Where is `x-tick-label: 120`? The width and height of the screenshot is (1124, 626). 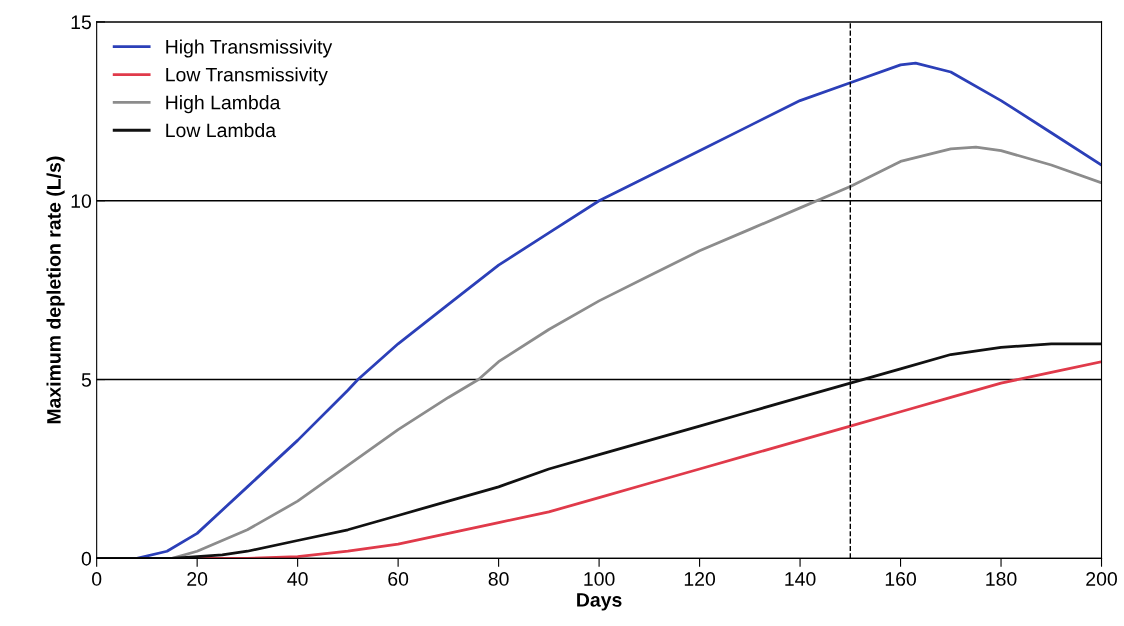 x-tick-label: 120 is located at coordinates (700, 579).